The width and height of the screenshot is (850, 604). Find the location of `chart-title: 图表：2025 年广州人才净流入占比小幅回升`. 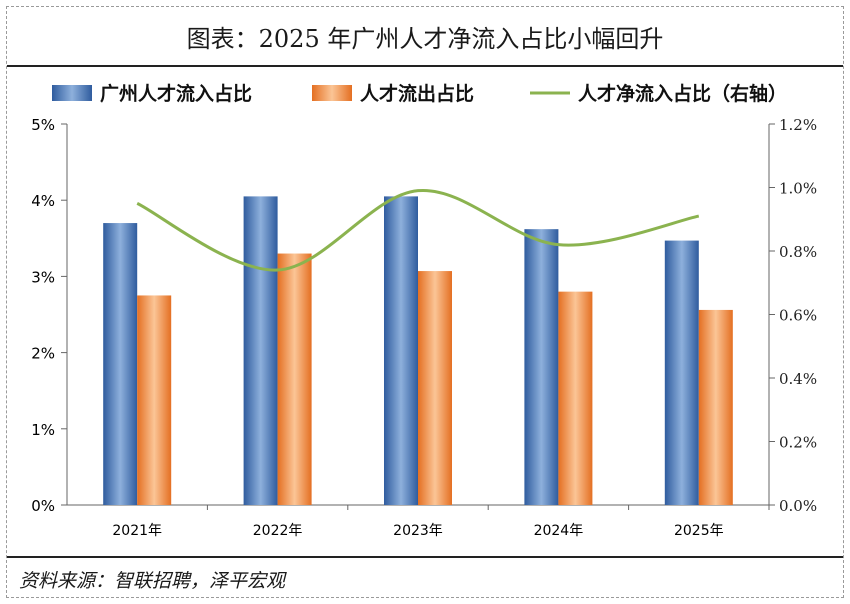

chart-title: 图表：2025 年广州人才净流入占比小幅回升 is located at coordinates (425, 39).